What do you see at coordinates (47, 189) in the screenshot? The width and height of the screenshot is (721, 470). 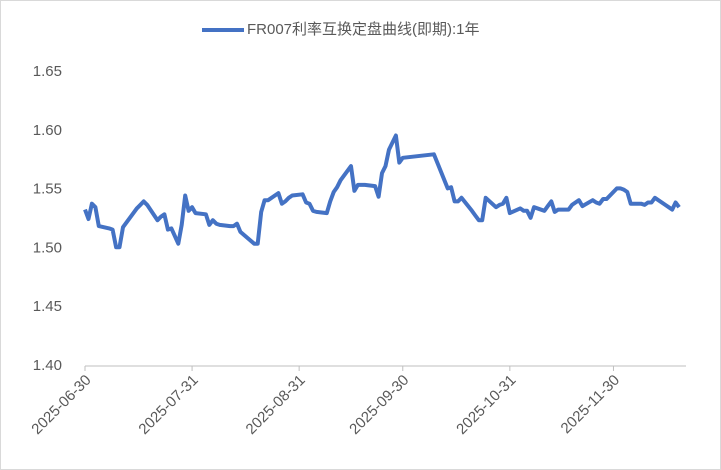 I see `y-tick-label: 1.55` at bounding box center [47, 189].